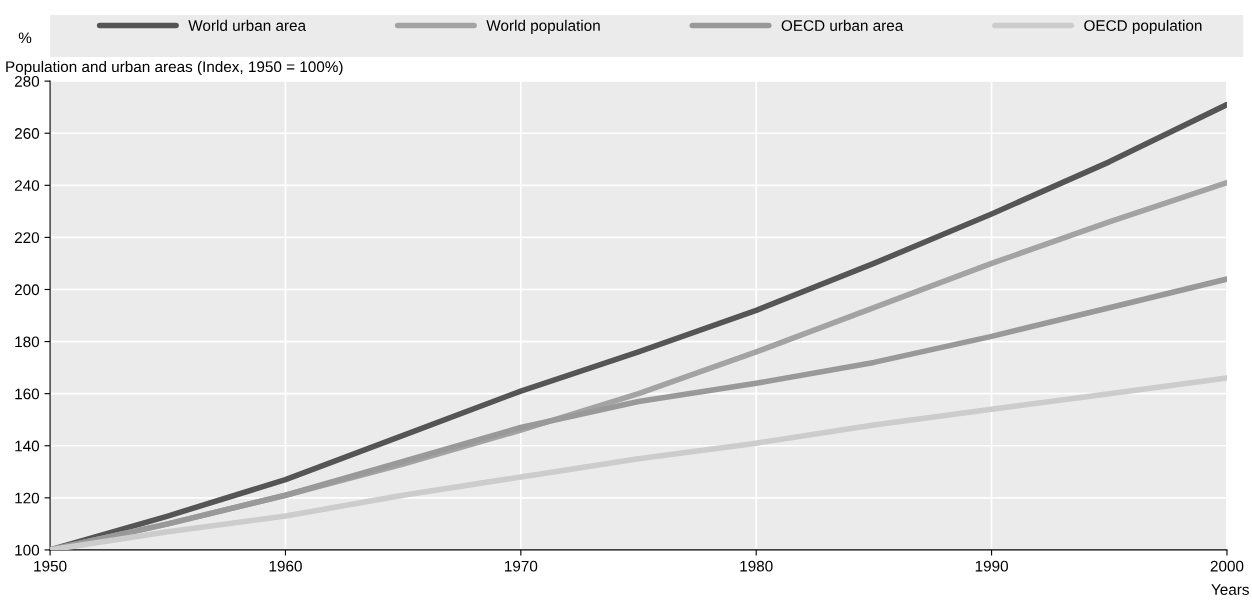 The width and height of the screenshot is (1252, 601). Describe the element at coordinates (521, 566) in the screenshot. I see `x-tick-label: 1970` at that location.